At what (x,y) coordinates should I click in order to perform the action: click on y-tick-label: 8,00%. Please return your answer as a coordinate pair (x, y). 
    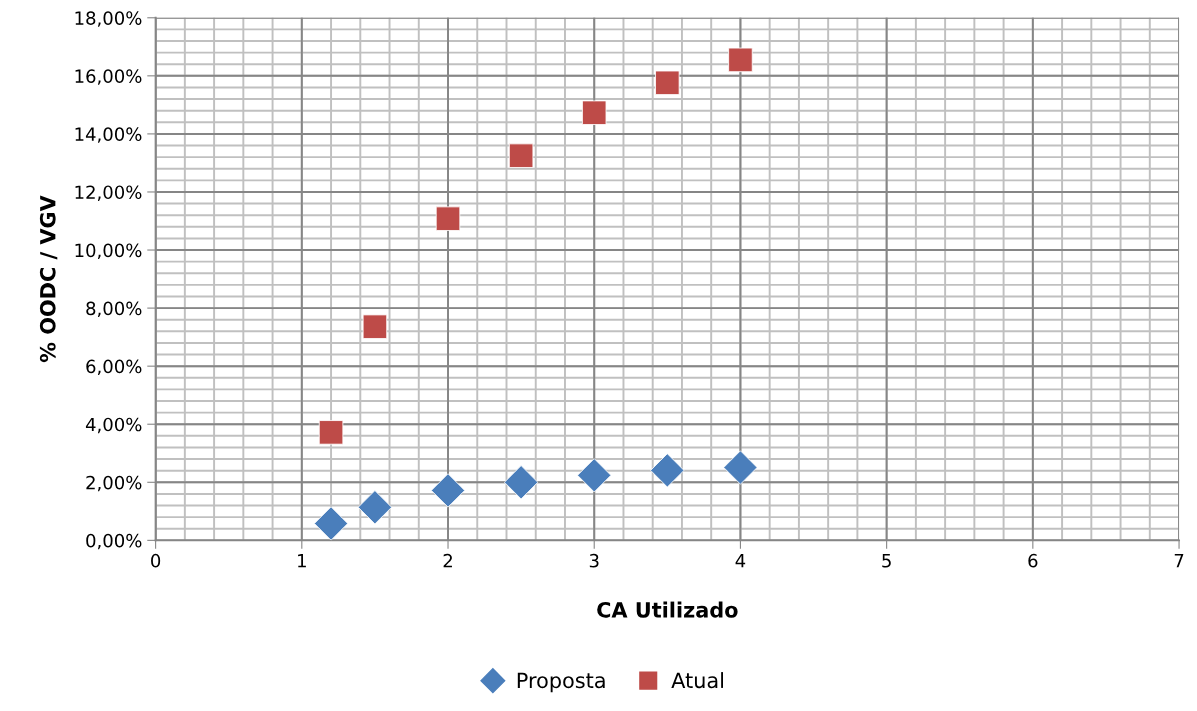
    Looking at the image, I should click on (114, 309).